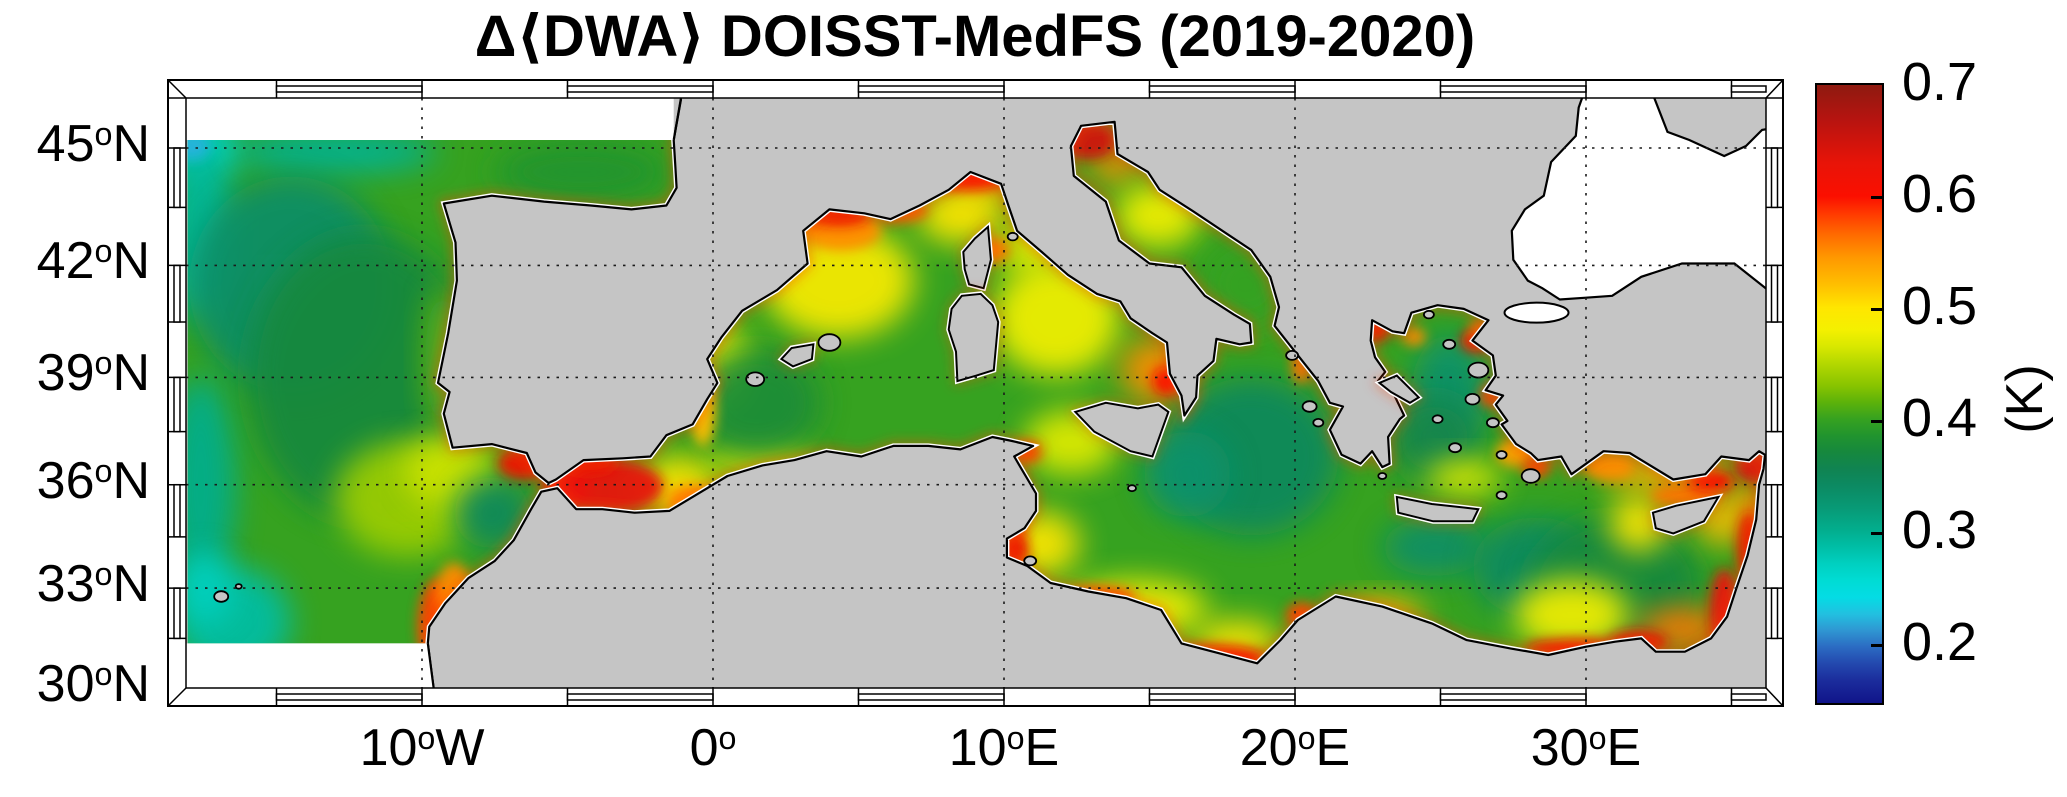  Describe the element at coordinates (93, 584) in the screenshot. I see `lat-tick-label-33n: 33oN` at that location.